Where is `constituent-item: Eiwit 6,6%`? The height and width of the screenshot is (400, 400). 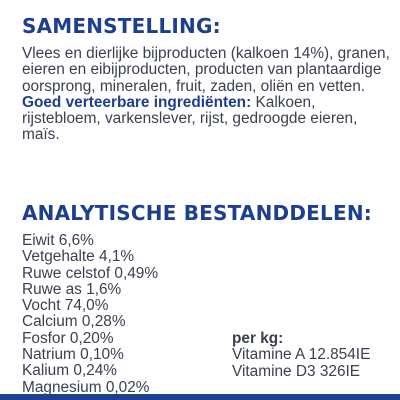
constituent-item: Eiwit 6,6% is located at coordinates (58, 240).